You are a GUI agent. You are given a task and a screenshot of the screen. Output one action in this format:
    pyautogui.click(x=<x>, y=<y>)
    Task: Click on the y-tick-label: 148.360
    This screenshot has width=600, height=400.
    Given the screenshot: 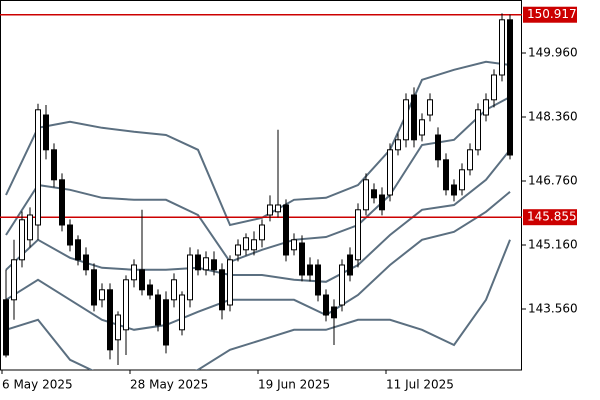 What is the action you would take?
    pyautogui.click(x=553, y=117)
    